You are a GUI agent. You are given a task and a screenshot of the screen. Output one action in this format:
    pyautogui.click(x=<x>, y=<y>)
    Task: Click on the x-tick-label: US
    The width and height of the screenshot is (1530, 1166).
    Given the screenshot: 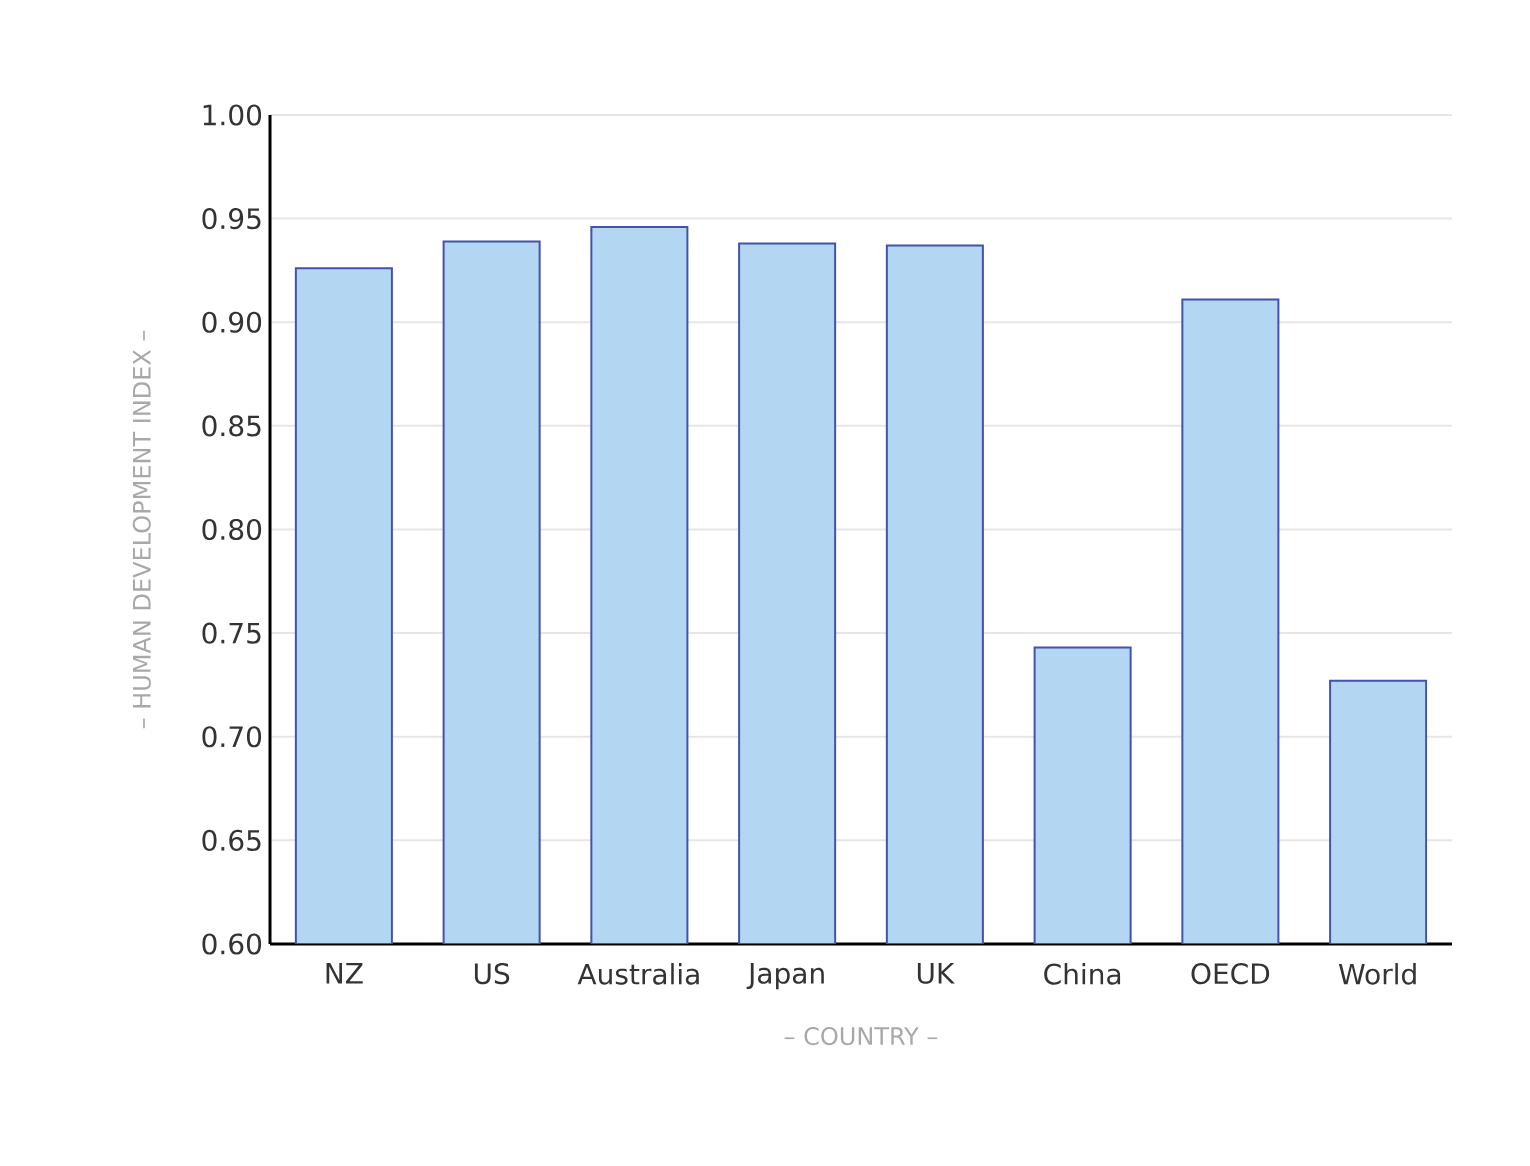 What is the action you would take?
    pyautogui.click(x=492, y=974)
    